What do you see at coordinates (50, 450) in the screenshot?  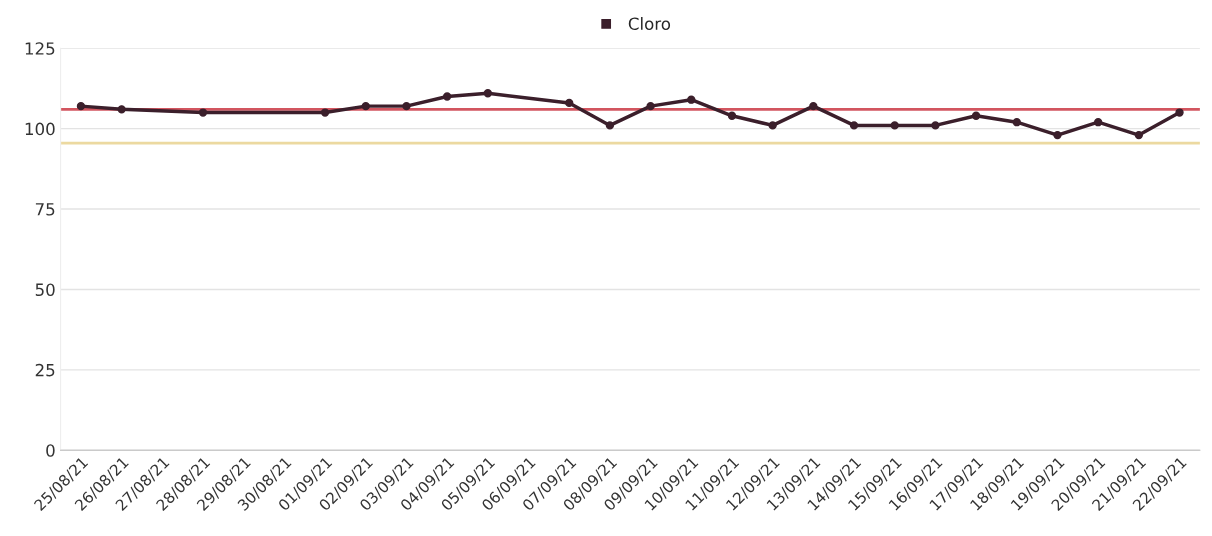 I see `y-tick-label: 0` at bounding box center [50, 450].